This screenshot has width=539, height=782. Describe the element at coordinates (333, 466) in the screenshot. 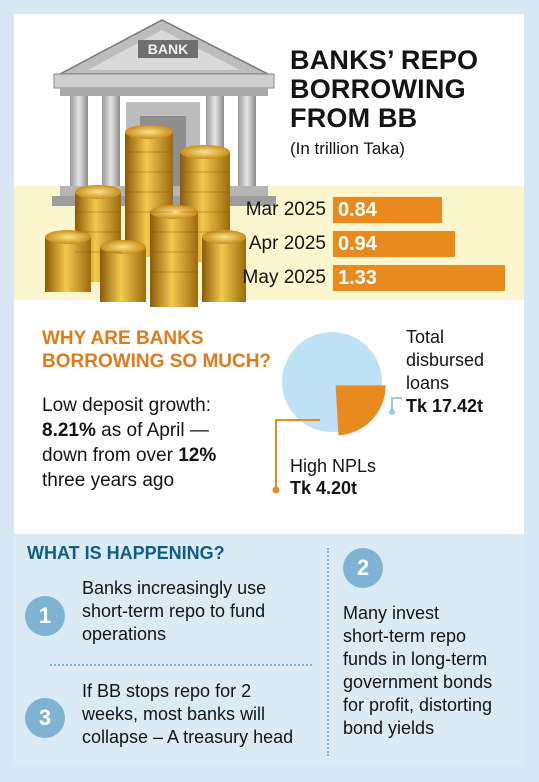

I see `npl-label-line: High NPLs` at that location.